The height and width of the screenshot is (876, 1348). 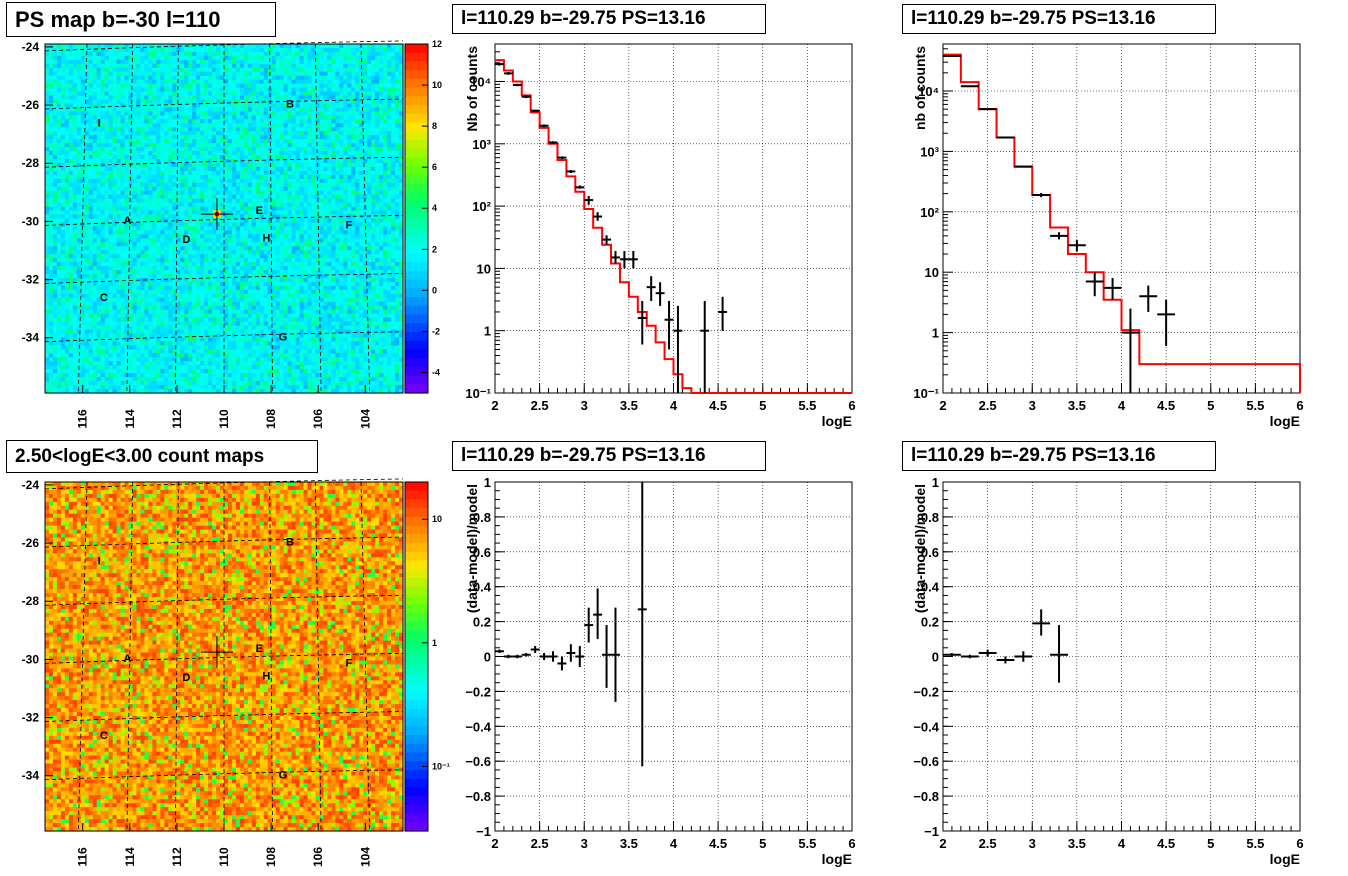 What do you see at coordinates (31, 485) in the screenshot?
I see `map-ytick-label: -24` at bounding box center [31, 485].